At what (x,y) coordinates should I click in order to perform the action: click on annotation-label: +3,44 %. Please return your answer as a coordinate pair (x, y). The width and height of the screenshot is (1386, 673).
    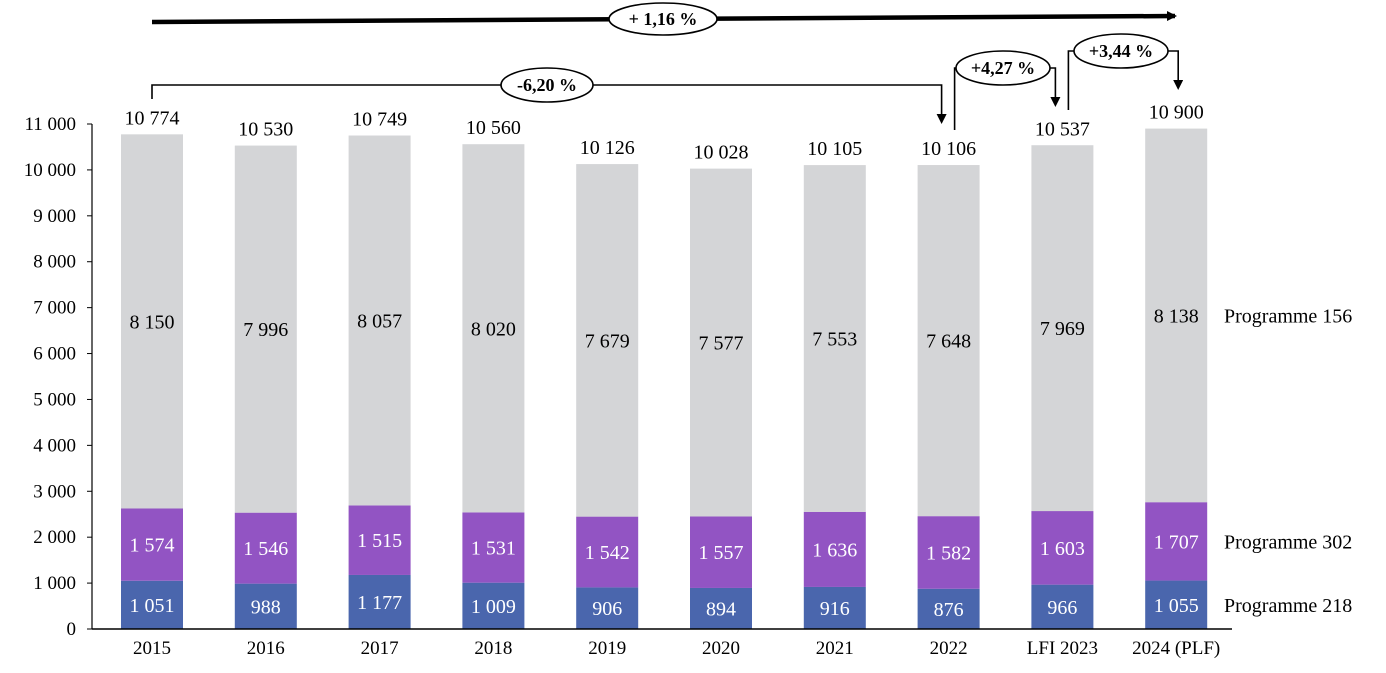
    Looking at the image, I should click on (1121, 51).